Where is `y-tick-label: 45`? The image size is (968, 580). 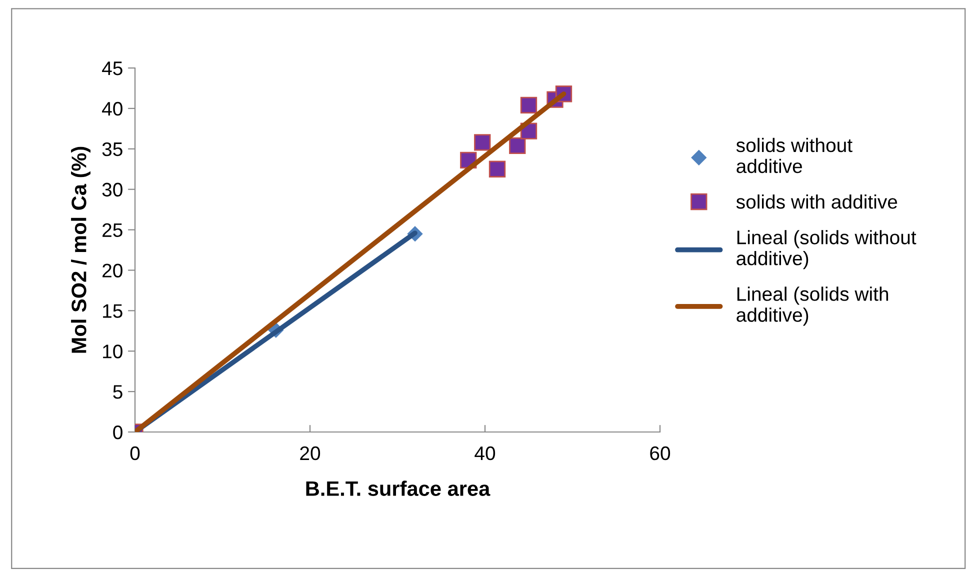 y-tick-label: 45 is located at coordinates (112, 69).